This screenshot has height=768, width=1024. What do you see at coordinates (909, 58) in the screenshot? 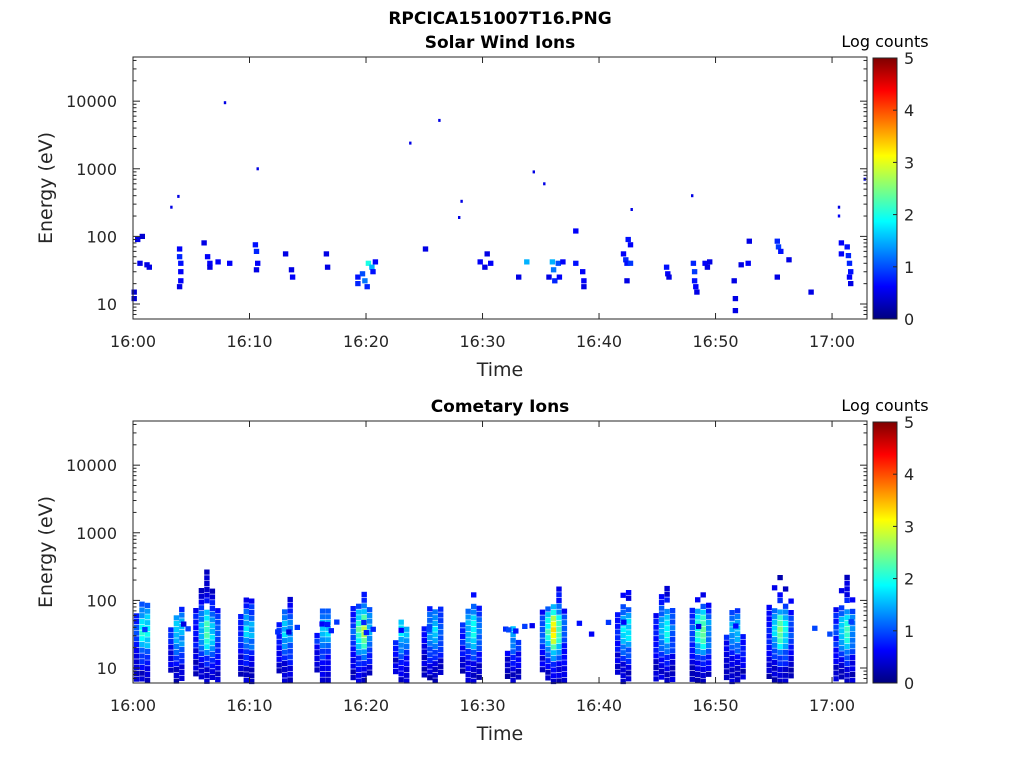
I see `colorbar-tick-label: 5` at bounding box center [909, 58].